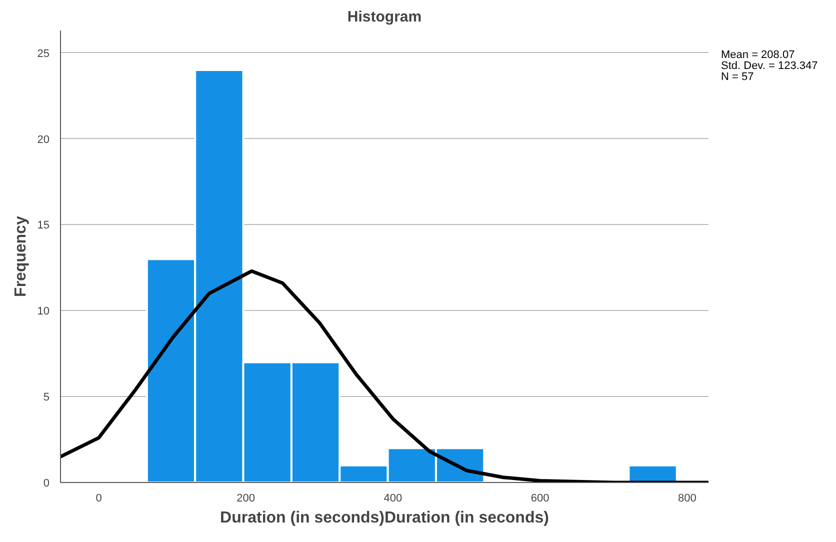 This screenshot has height=542, width=836. What do you see at coordinates (43, 226) in the screenshot?
I see `y-tick-label: 15` at bounding box center [43, 226].